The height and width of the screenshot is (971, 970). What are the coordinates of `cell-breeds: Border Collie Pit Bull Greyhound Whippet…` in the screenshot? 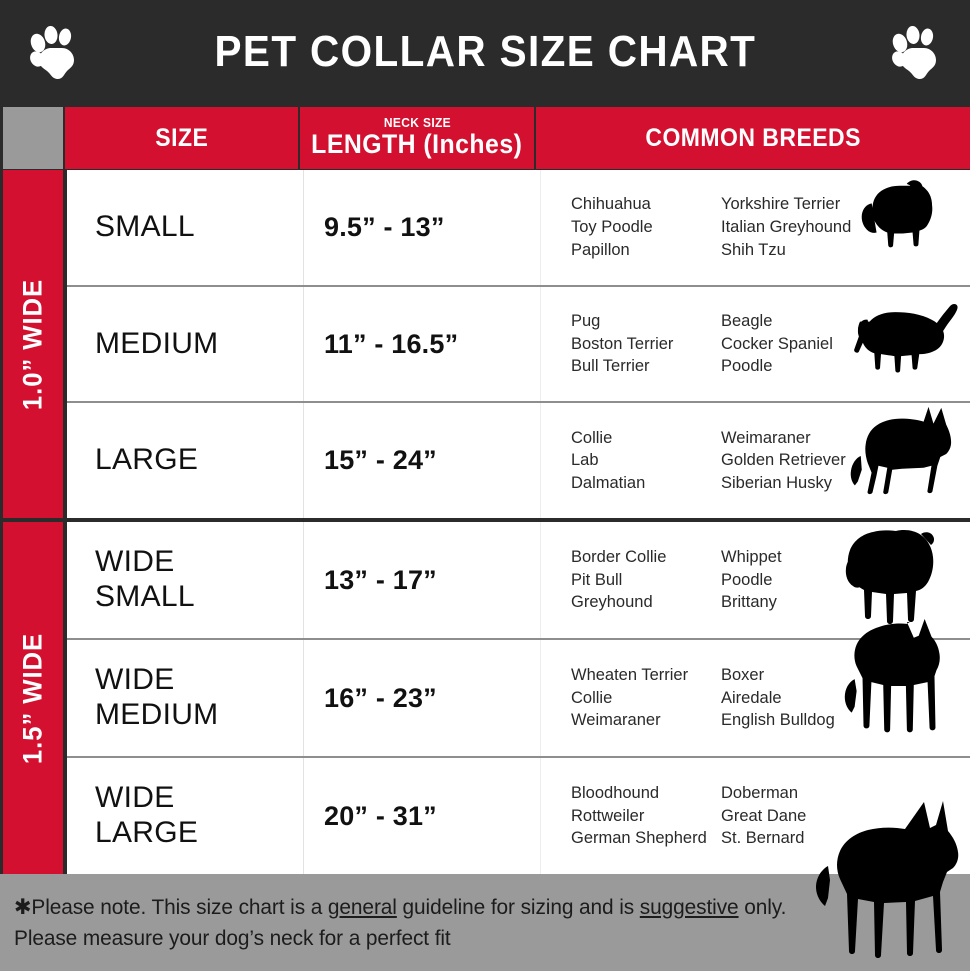 It's located at (755, 580).